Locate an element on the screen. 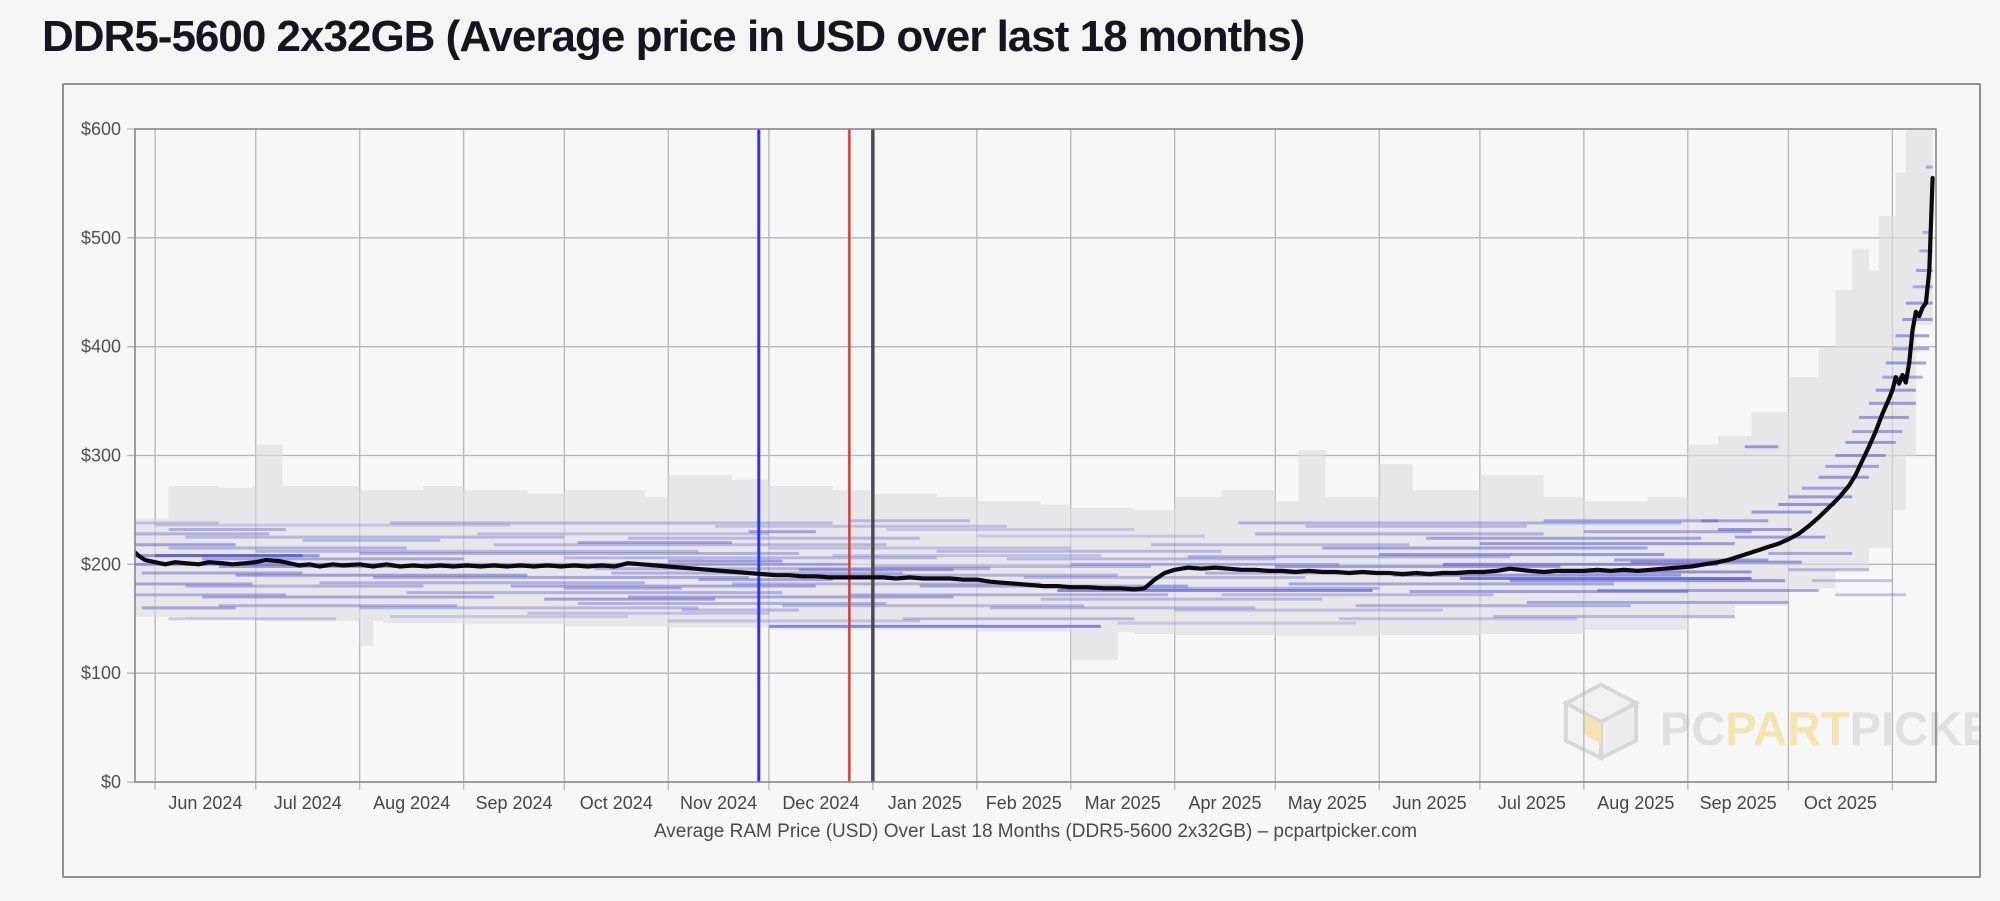  y-tick-label: $600 is located at coordinates (101, 129).